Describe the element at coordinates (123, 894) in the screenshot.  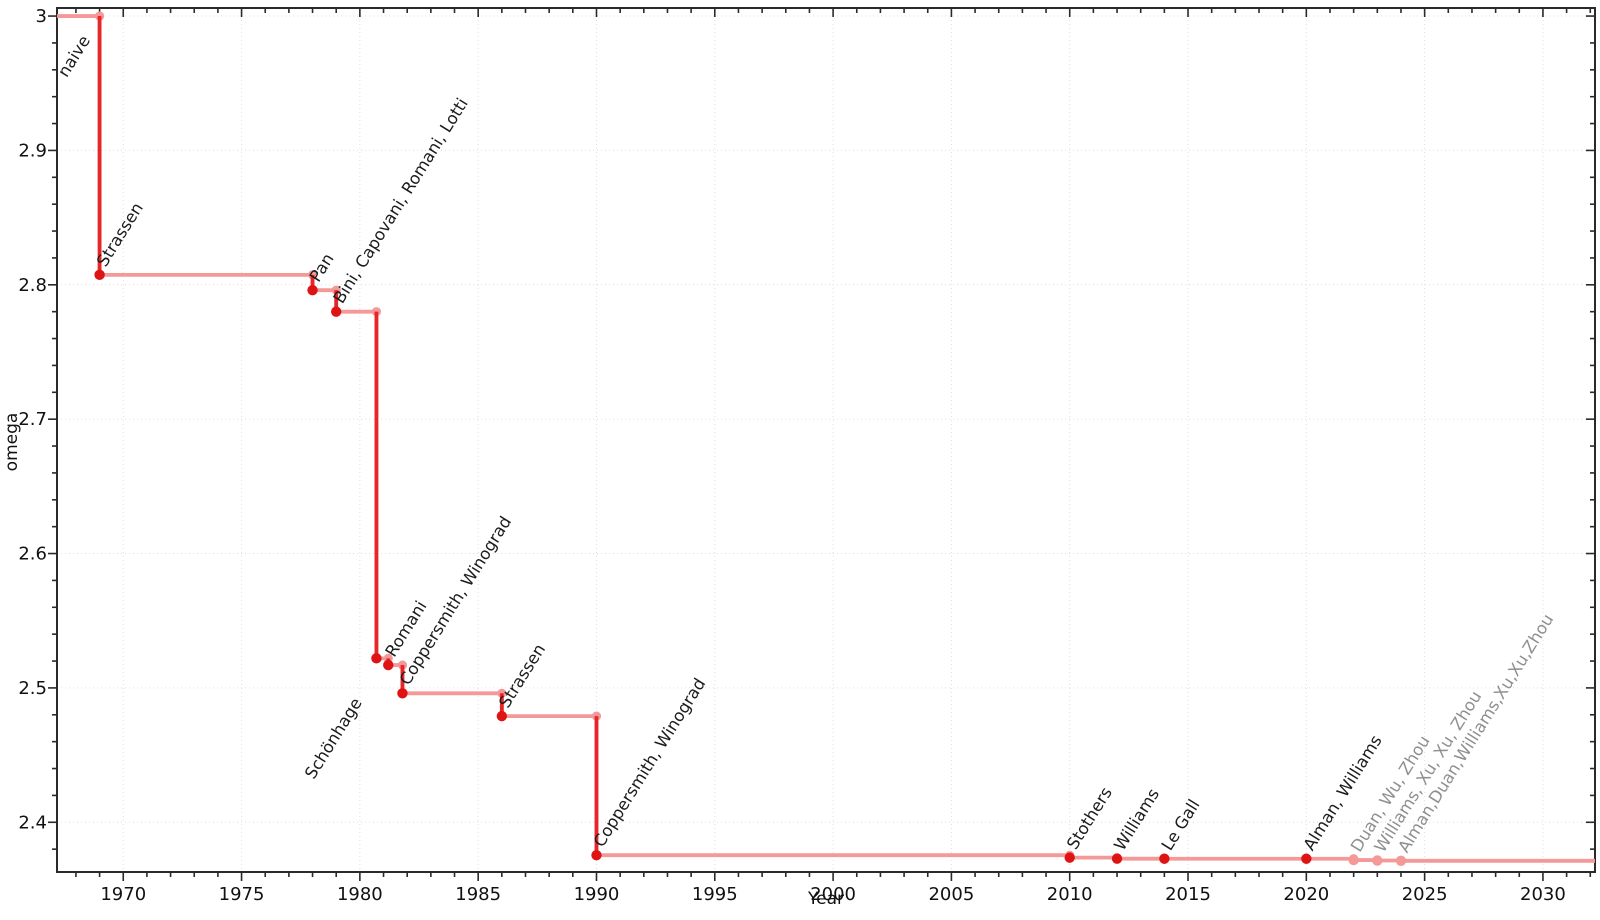
I see `x-tick-label: 1970` at that location.